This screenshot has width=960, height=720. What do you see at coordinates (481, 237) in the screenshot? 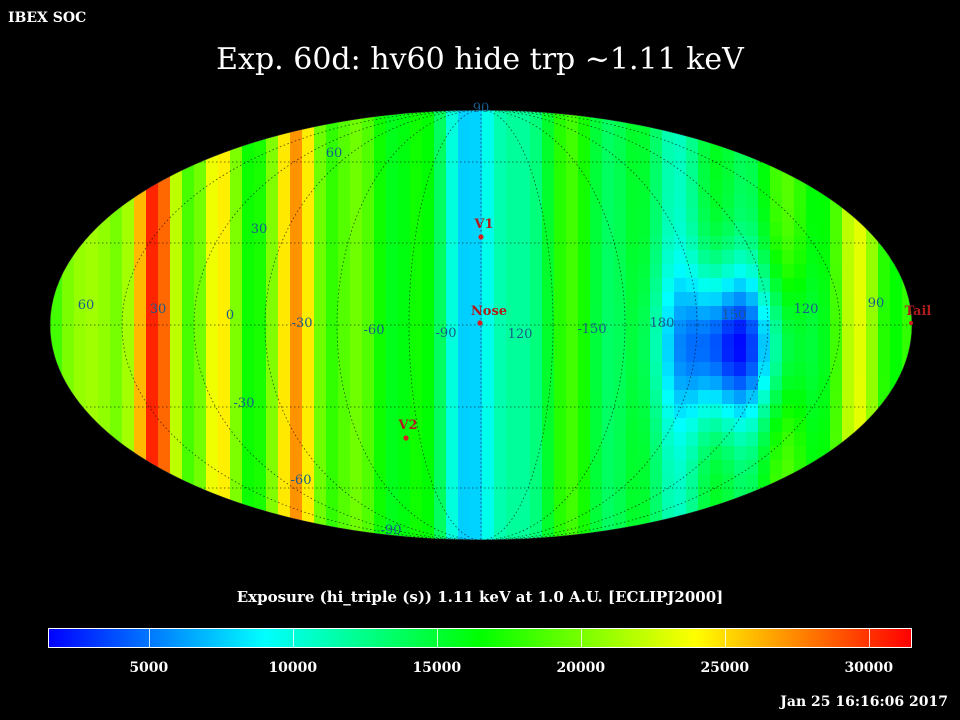
I see `v1-marker` at bounding box center [481, 237].